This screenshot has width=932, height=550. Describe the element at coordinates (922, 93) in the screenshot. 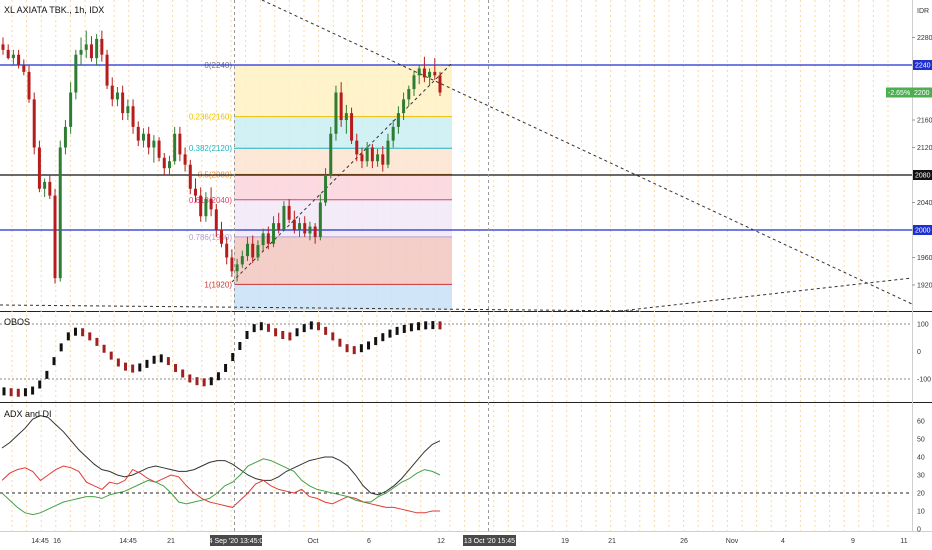

I see `last-price-value: 2200` at that location.